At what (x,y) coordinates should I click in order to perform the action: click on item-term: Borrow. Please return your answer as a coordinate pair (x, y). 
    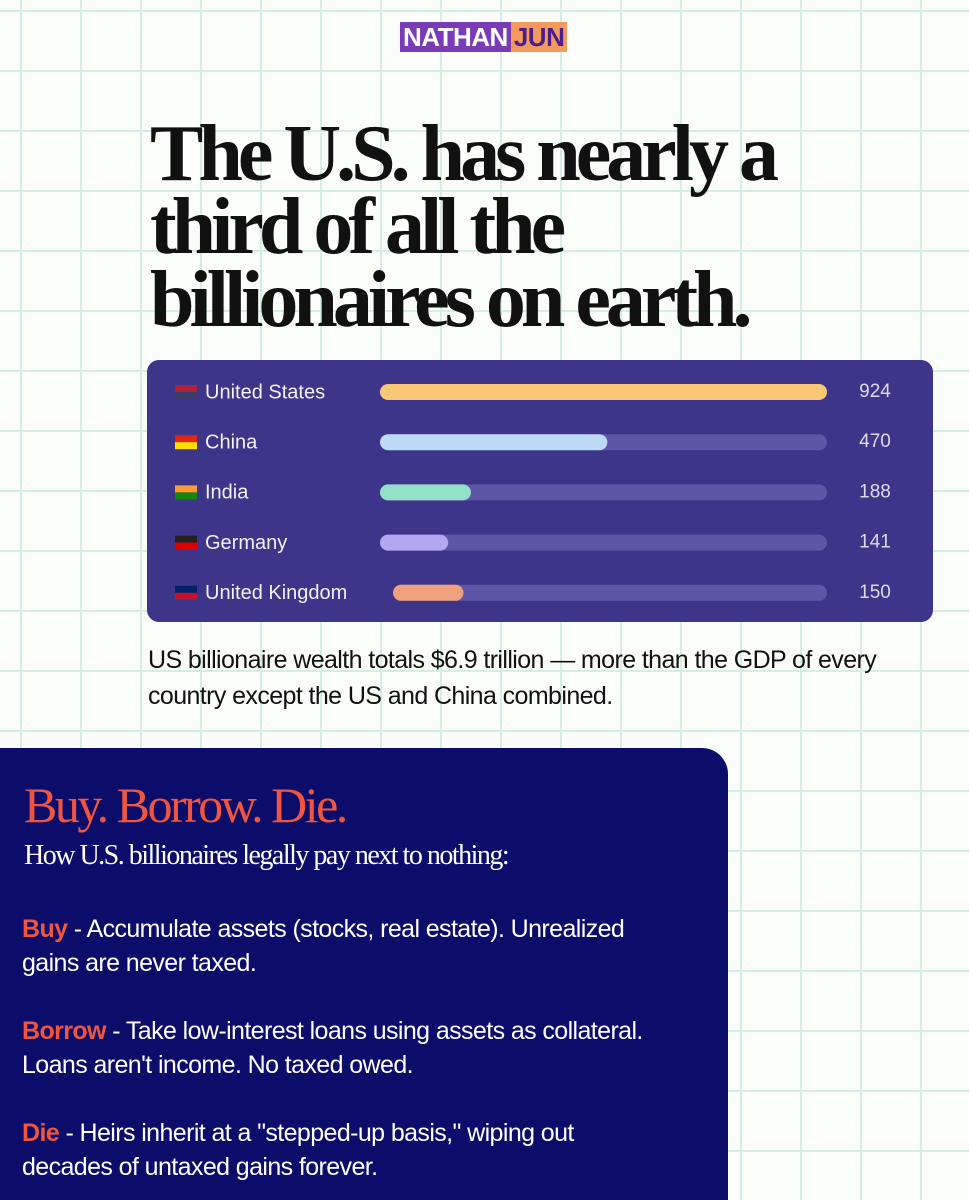
    Looking at the image, I should click on (64, 1031).